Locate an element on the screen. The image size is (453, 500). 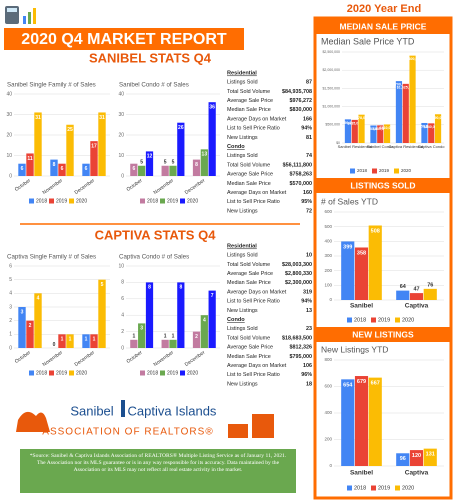
value-label: 6 is located at coordinates (86, 169).